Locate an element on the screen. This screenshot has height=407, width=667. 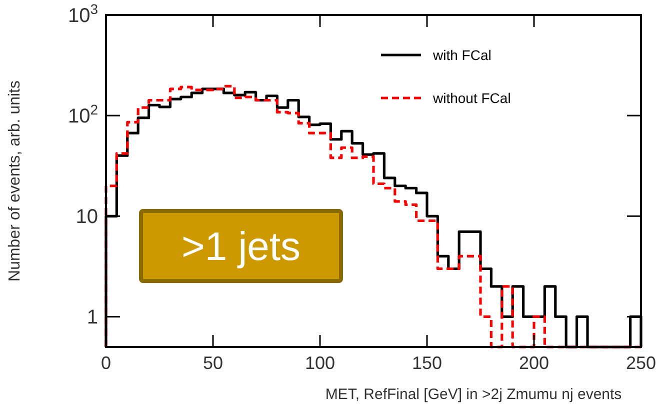
legend-label: with FCal is located at coordinates (462, 55).